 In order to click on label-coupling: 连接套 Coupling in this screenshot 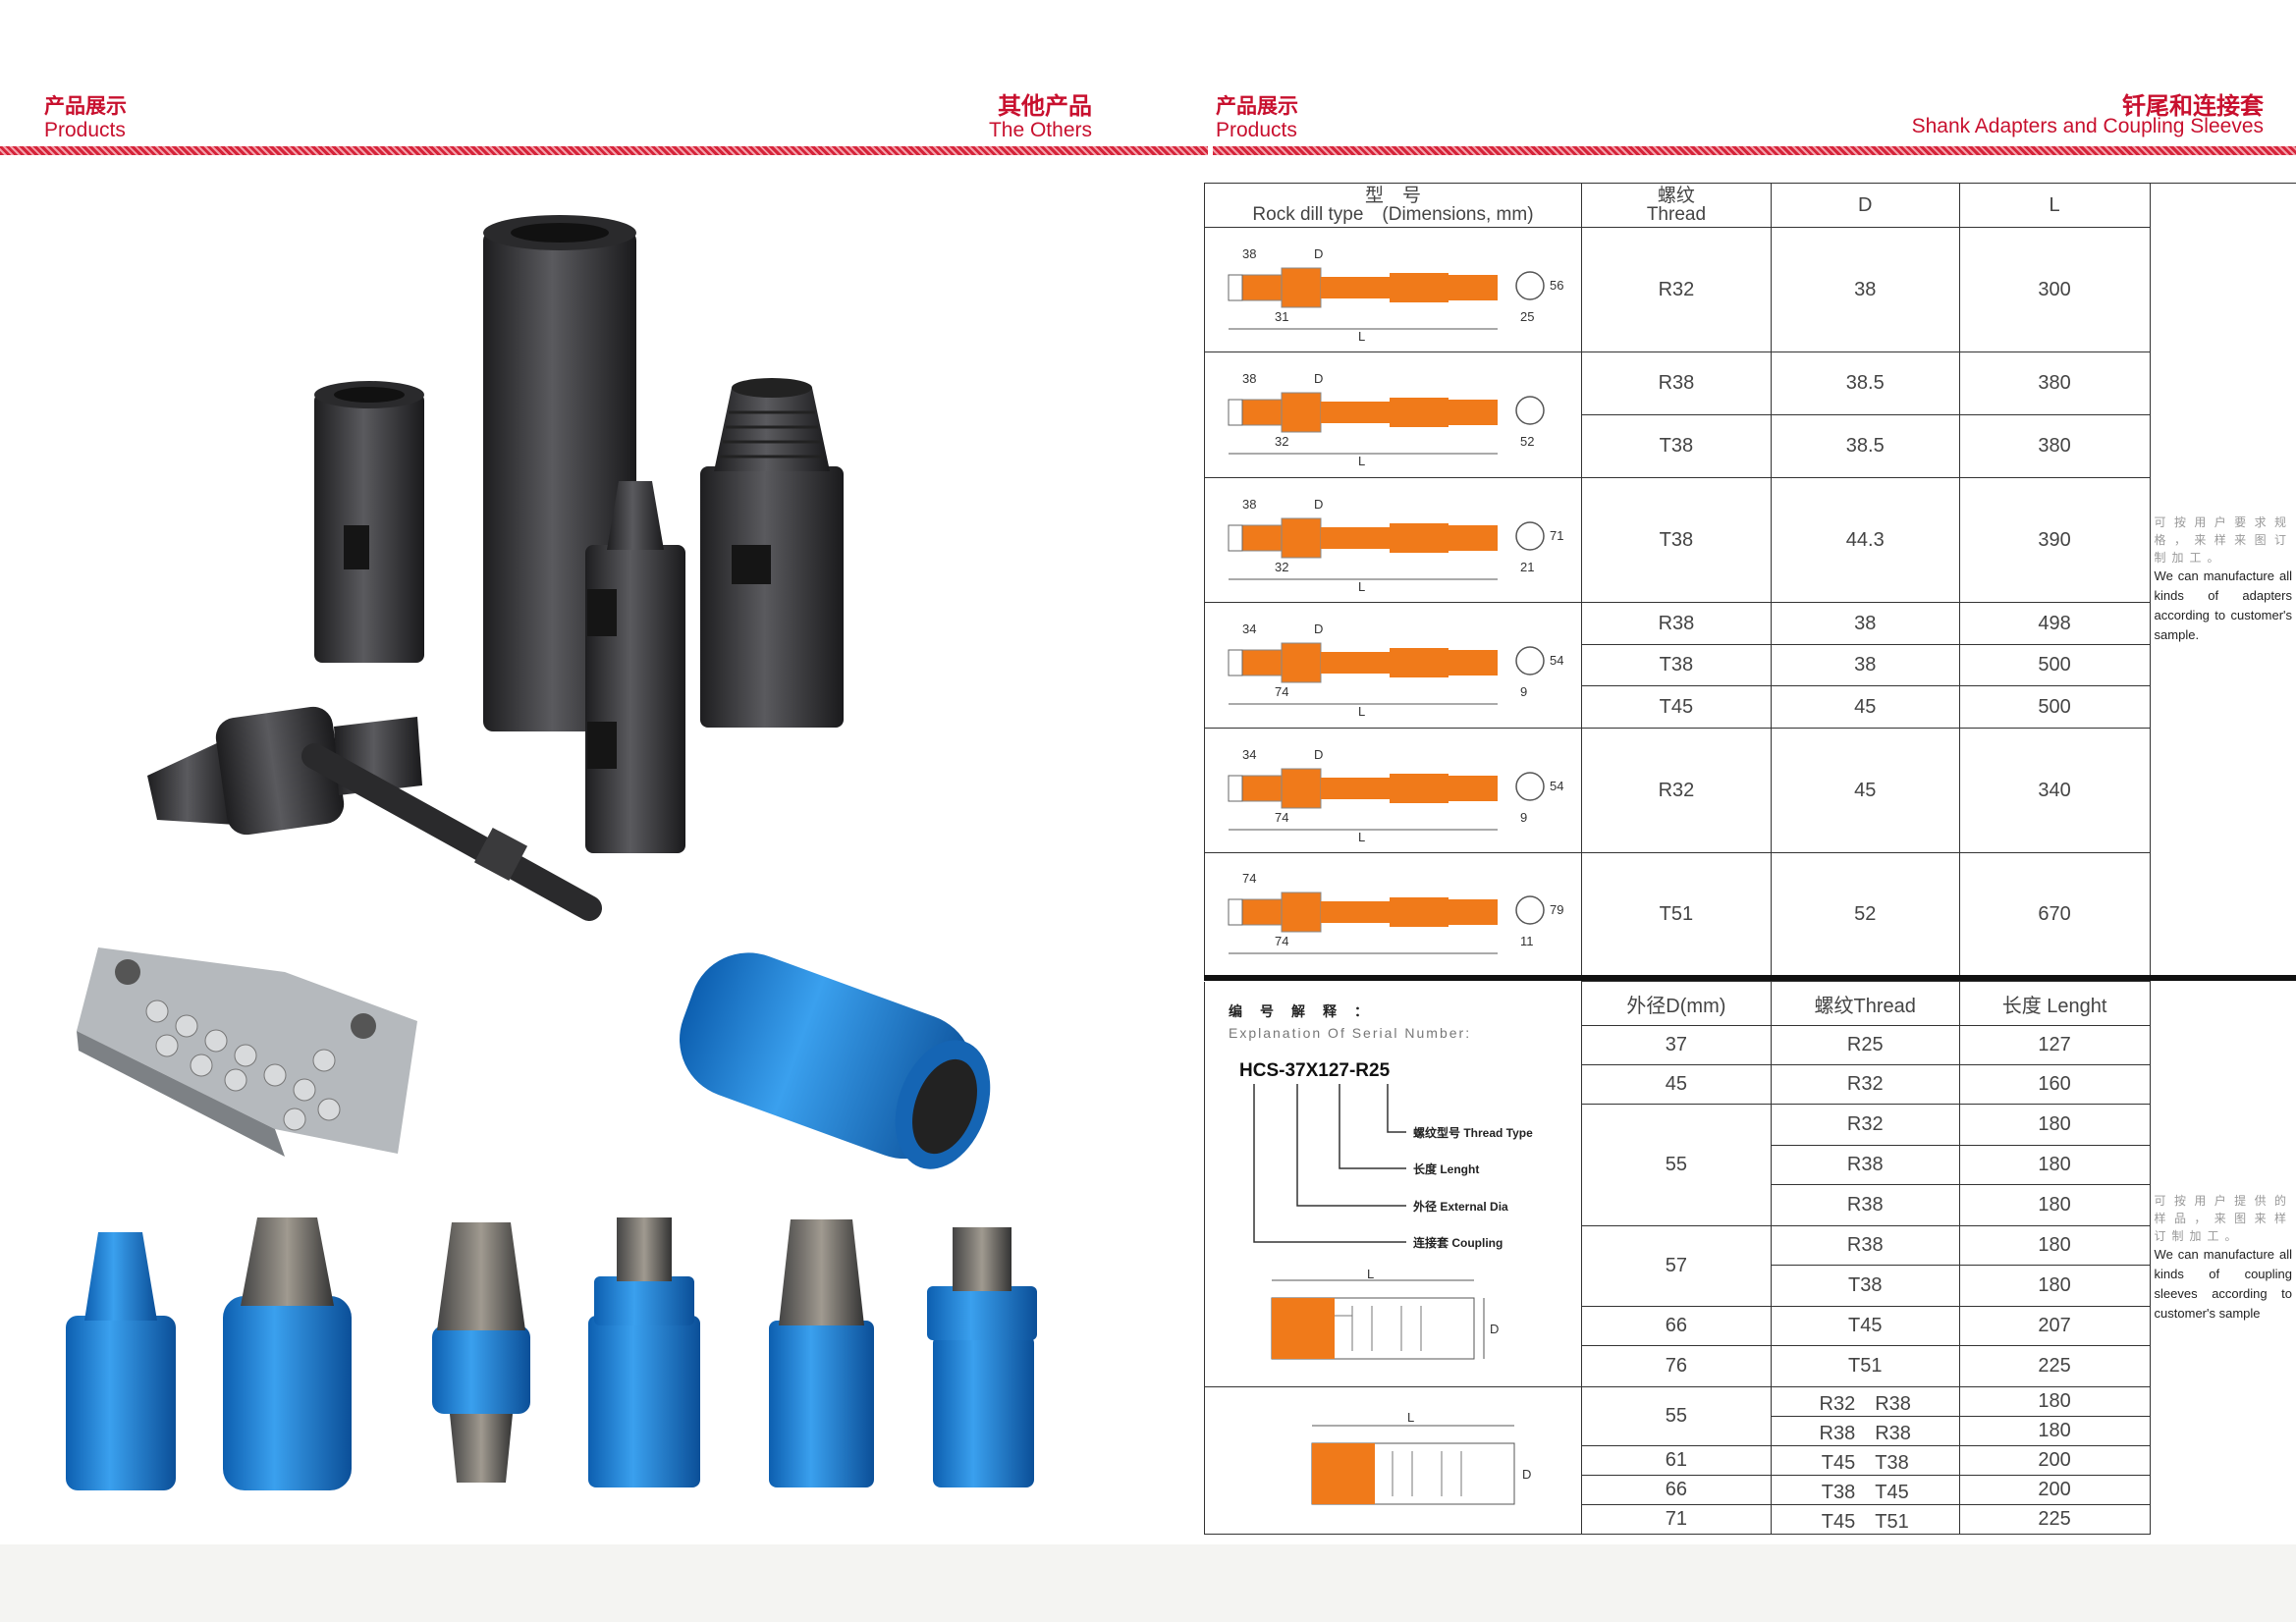, I will do `click(1458, 1242)`.